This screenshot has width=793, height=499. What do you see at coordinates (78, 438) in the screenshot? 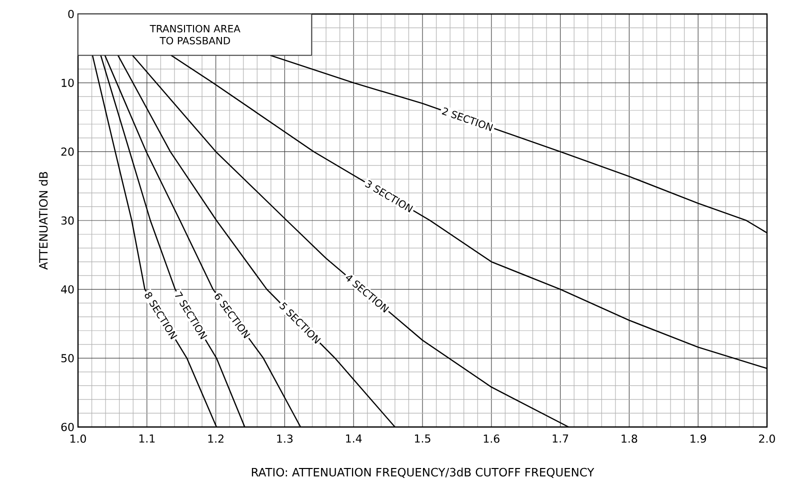
I see `x-tick-label: 1.0` at bounding box center [78, 438].